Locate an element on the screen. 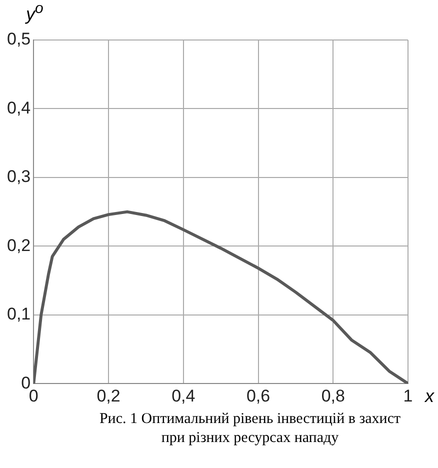  x-tick-label: 0,6 is located at coordinates (258, 396).